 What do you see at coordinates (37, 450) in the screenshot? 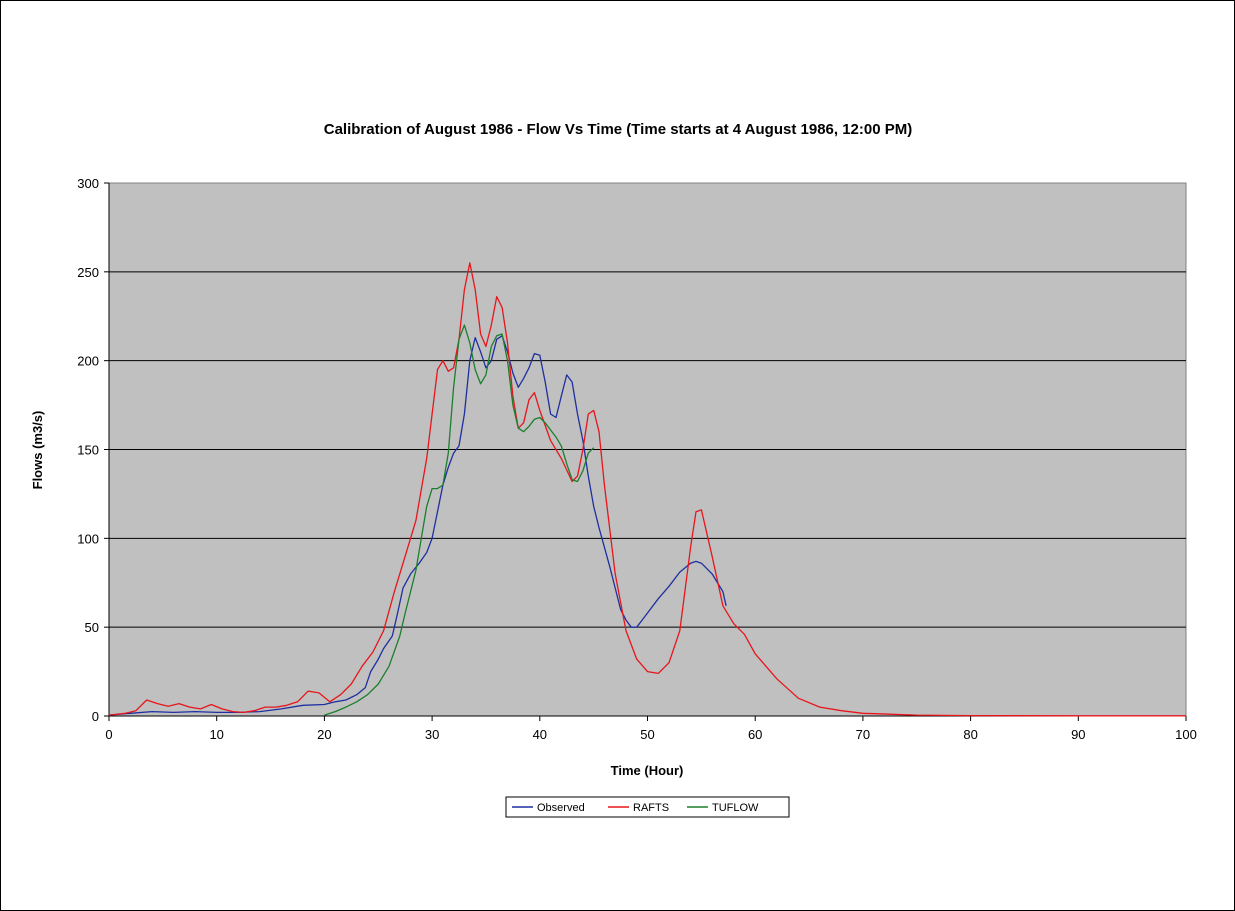
I see `y-axis-title: Flows (m3/s)` at bounding box center [37, 450].